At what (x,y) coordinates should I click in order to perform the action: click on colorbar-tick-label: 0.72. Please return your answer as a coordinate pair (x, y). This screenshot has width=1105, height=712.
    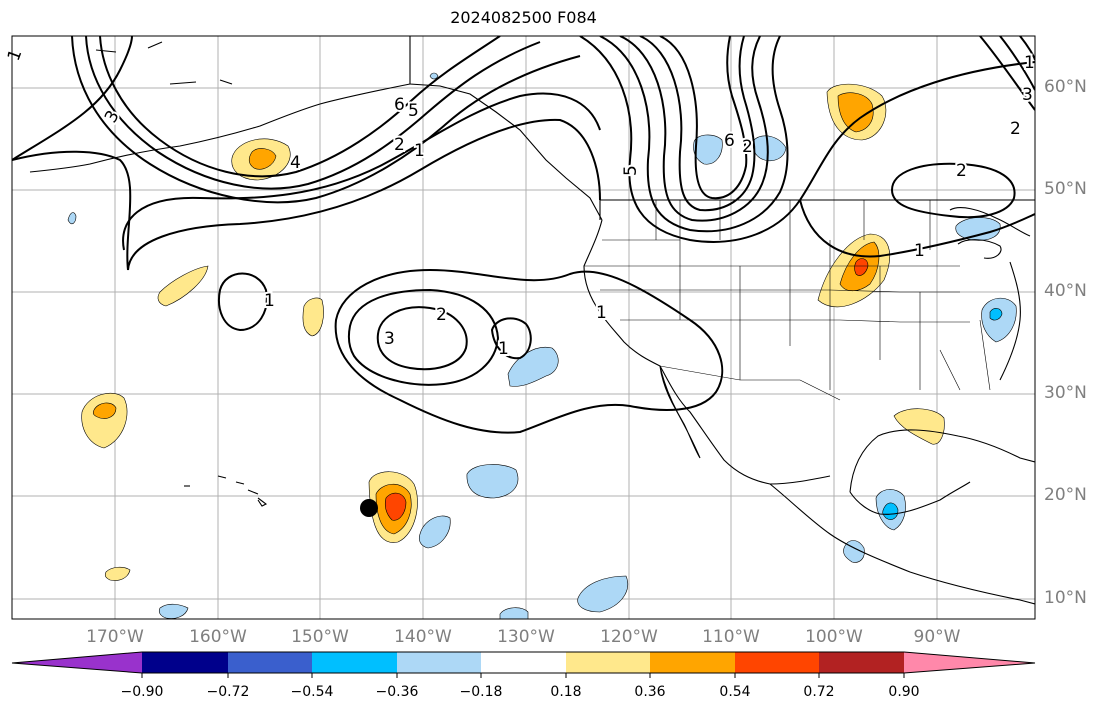
    Looking at the image, I should click on (819, 692).